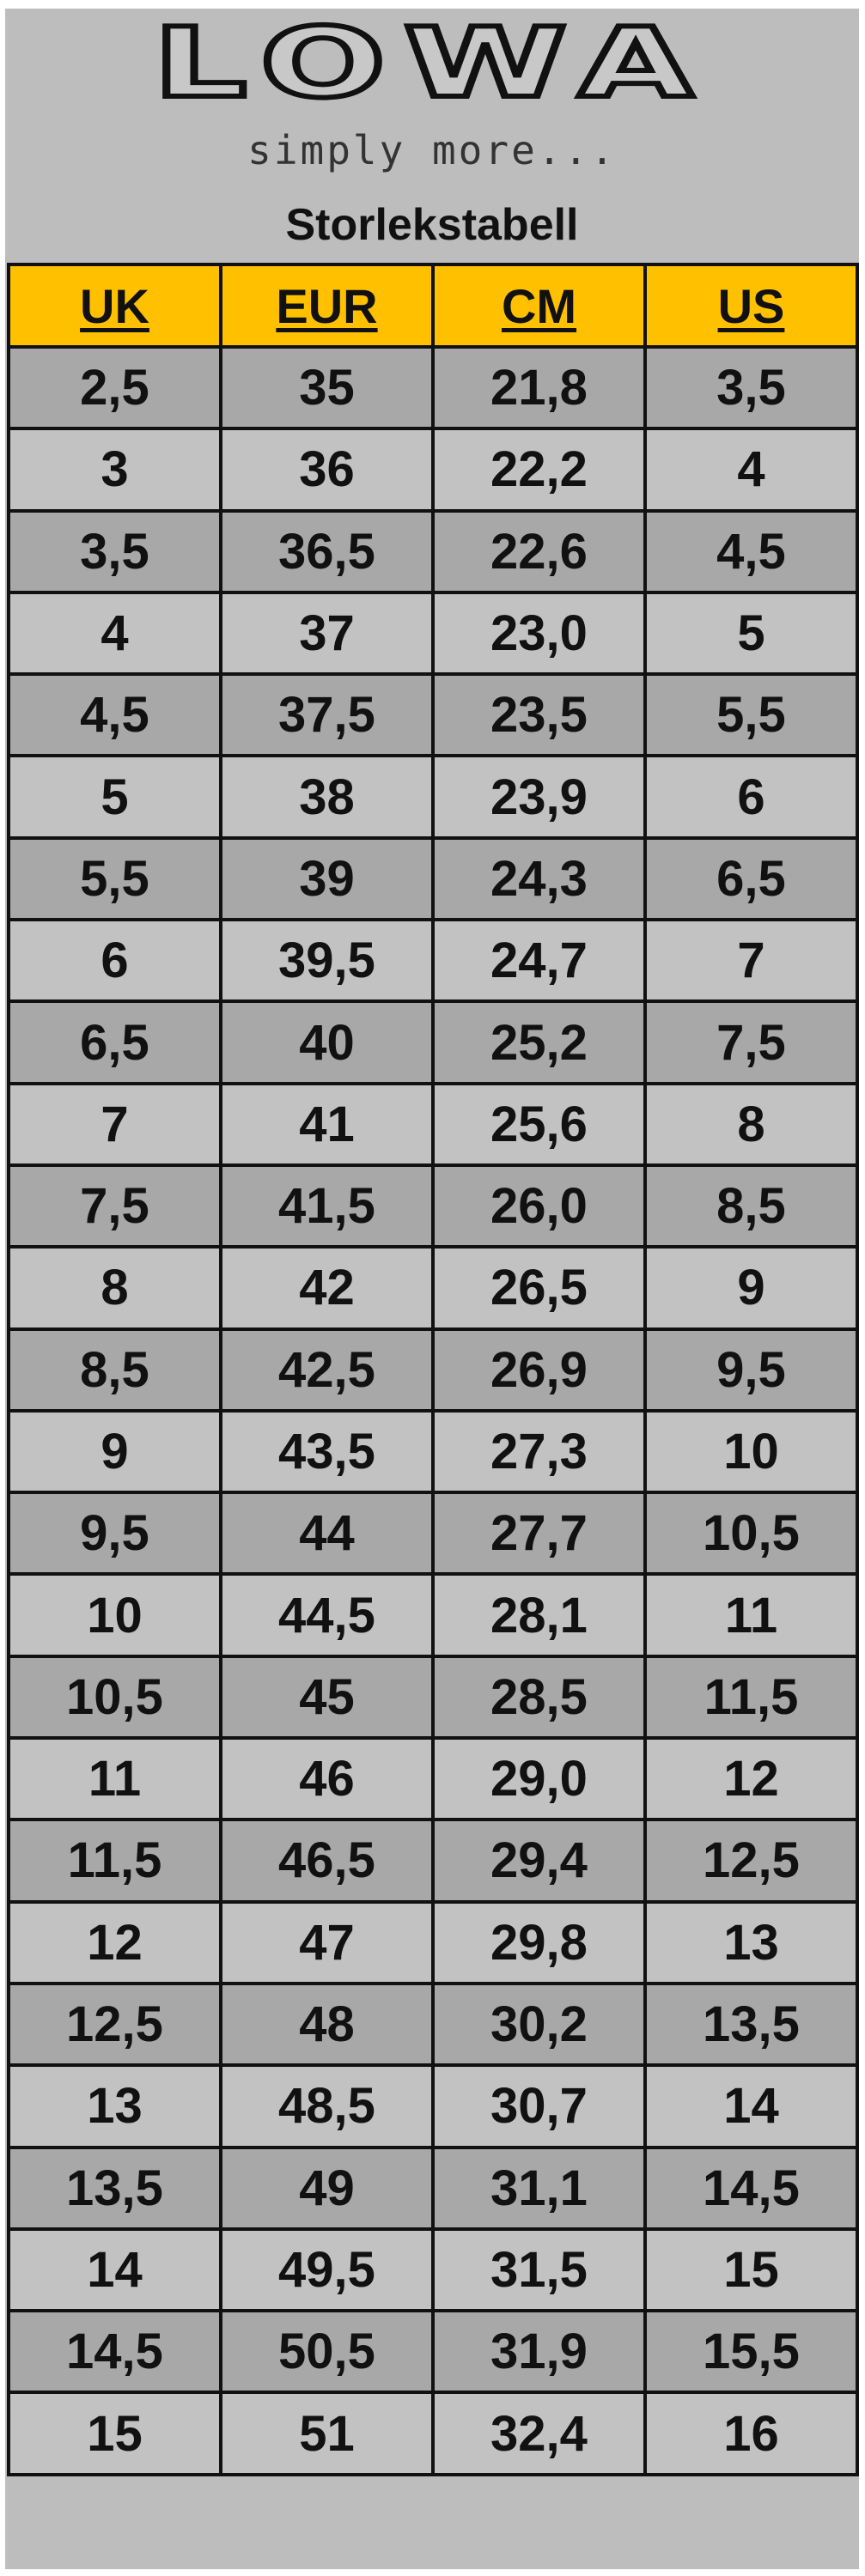 The image size is (865, 2576). I want to click on cell-uk: 5,5, so click(114, 878).